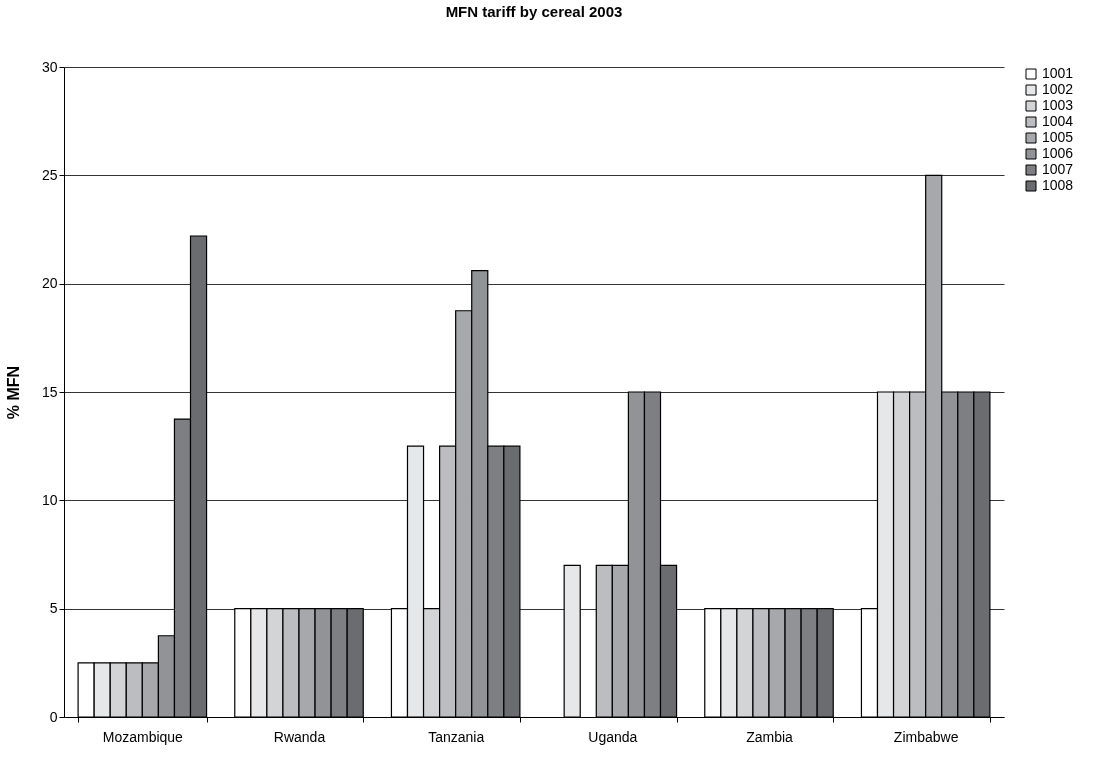 The image size is (1106, 765). Describe the element at coordinates (1058, 89) in the screenshot. I see `legend-label: 1002` at that location.